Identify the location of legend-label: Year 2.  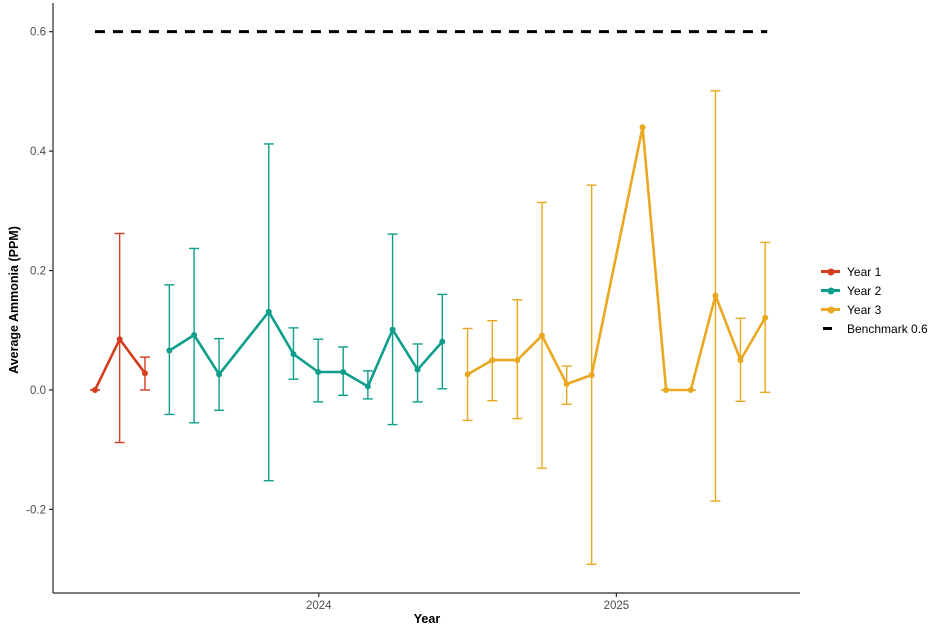
(864, 290).